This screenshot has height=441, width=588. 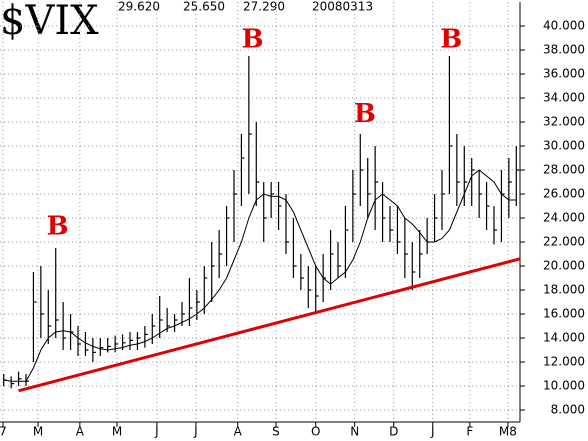 What do you see at coordinates (564, 50) in the screenshot?
I see `y-tick-label: 38.000` at bounding box center [564, 50].